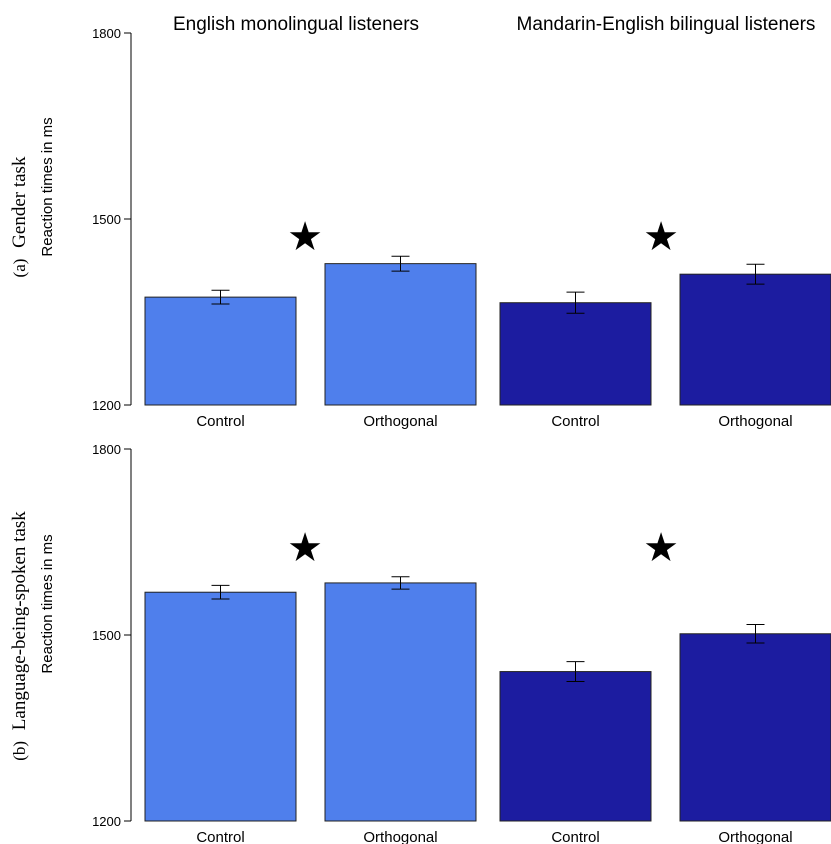 This screenshot has height=844, width=831. What do you see at coordinates (755, 421) in the screenshot?
I see `panel-a-category-label-3: Orthogonal` at bounding box center [755, 421].